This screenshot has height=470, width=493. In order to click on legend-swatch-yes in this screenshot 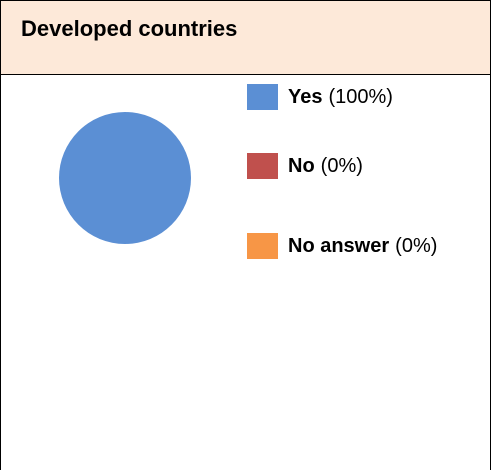, I will do `click(262, 97)`.